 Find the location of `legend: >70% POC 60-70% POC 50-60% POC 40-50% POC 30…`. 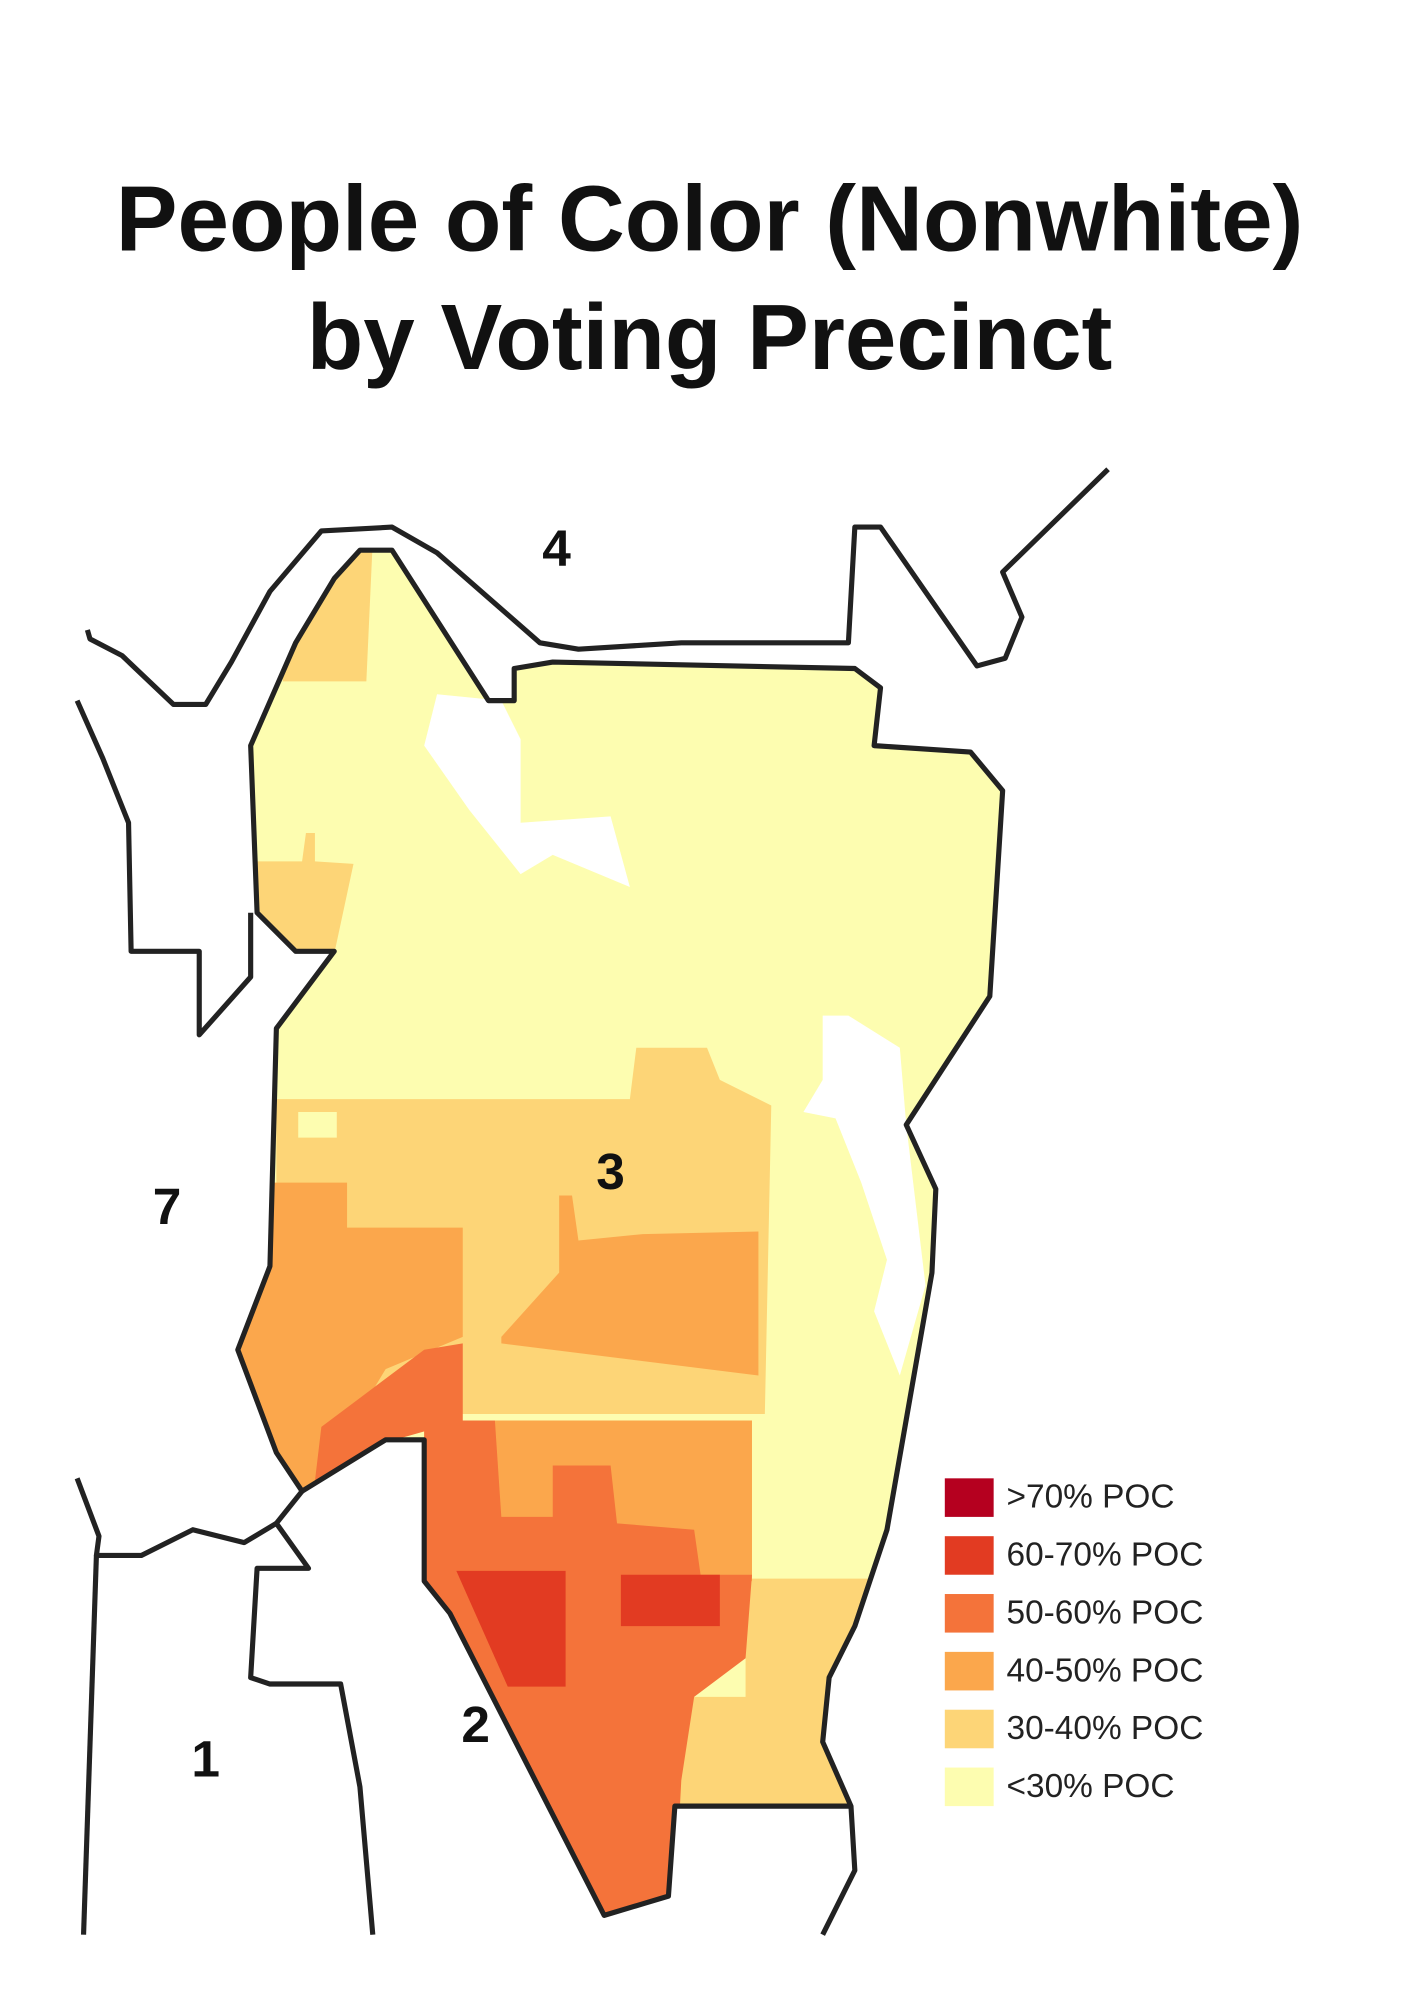

legend: >70% POC 60-70% POC 50-60% POC 40-50% POC 30… is located at coordinates (1074, 1642).